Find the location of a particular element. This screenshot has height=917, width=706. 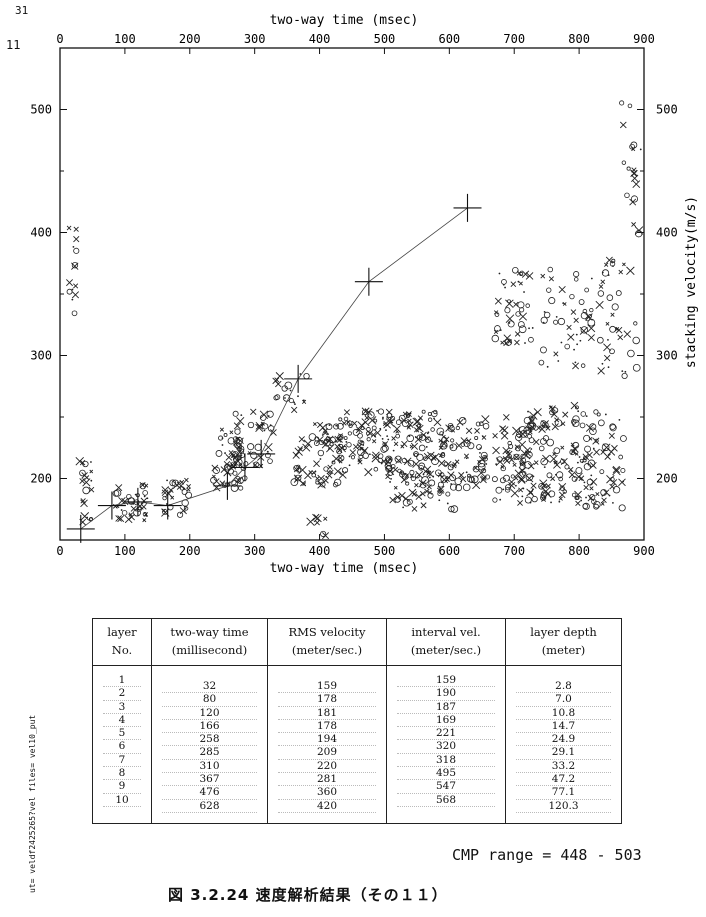

y-tick-label-right: 300 is located at coordinates (667, 356).